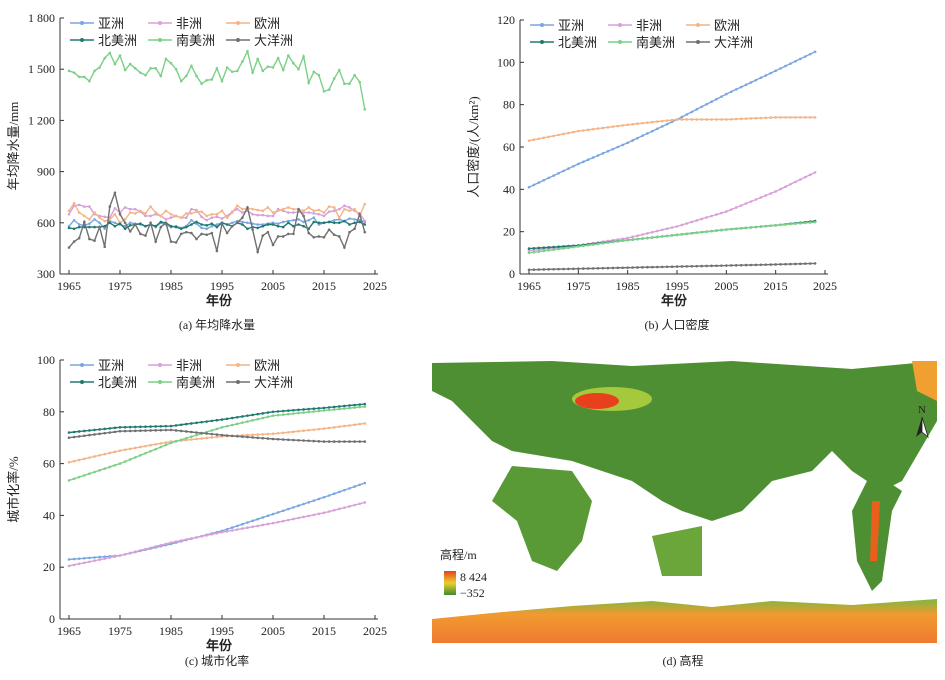 This screenshot has width=945, height=680. I want to click on series-line, so click(217, 79).